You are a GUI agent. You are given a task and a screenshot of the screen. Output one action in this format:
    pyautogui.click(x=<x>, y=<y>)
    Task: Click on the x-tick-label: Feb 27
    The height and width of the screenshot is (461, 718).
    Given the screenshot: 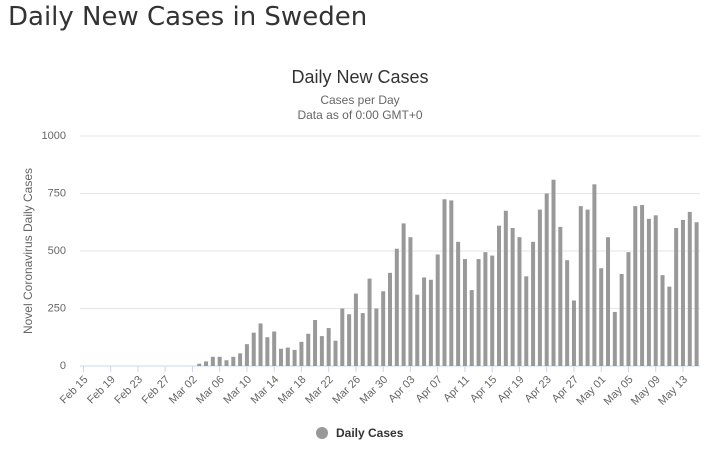 What is the action you would take?
    pyautogui.click(x=156, y=390)
    